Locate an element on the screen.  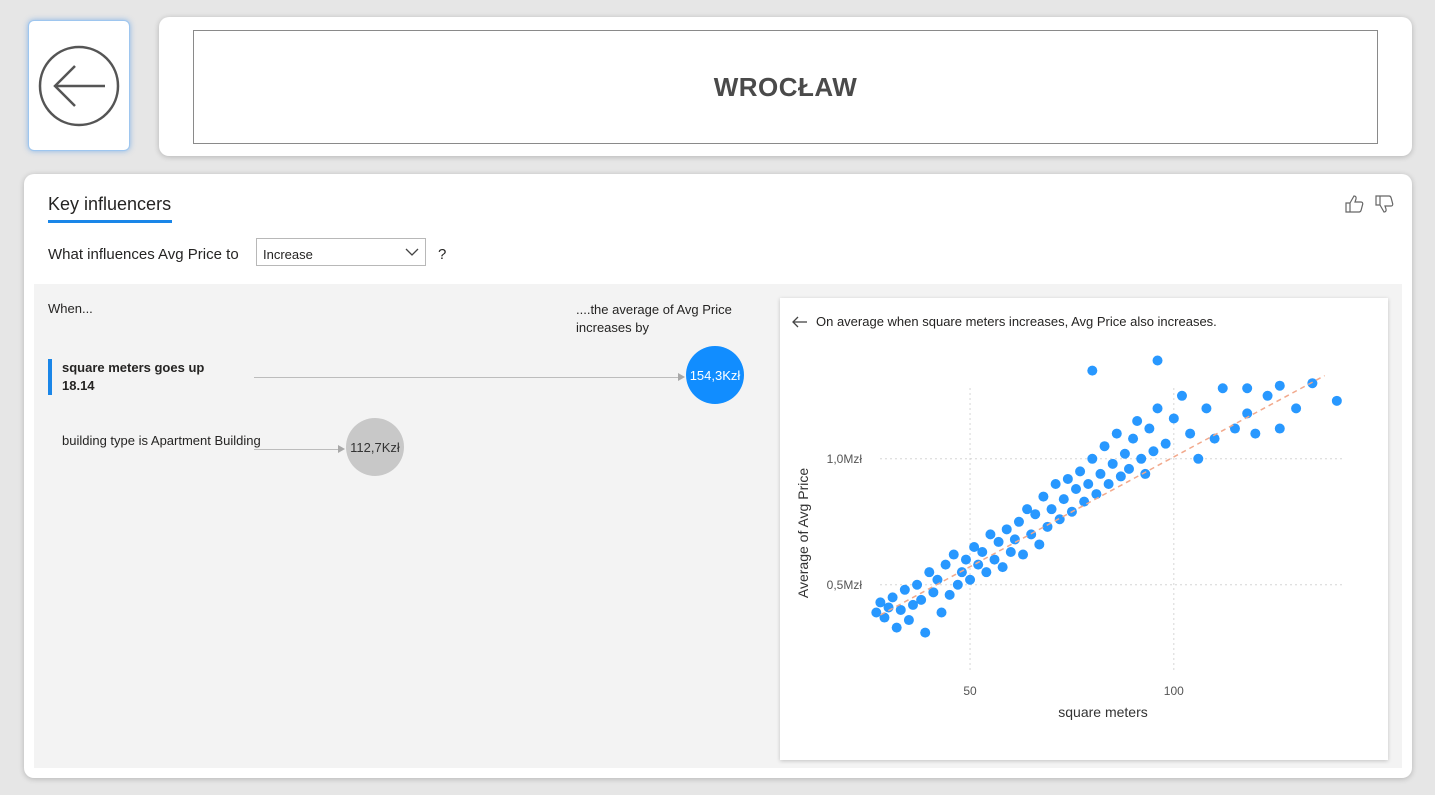
x-tick-label: 50 is located at coordinates (970, 691).